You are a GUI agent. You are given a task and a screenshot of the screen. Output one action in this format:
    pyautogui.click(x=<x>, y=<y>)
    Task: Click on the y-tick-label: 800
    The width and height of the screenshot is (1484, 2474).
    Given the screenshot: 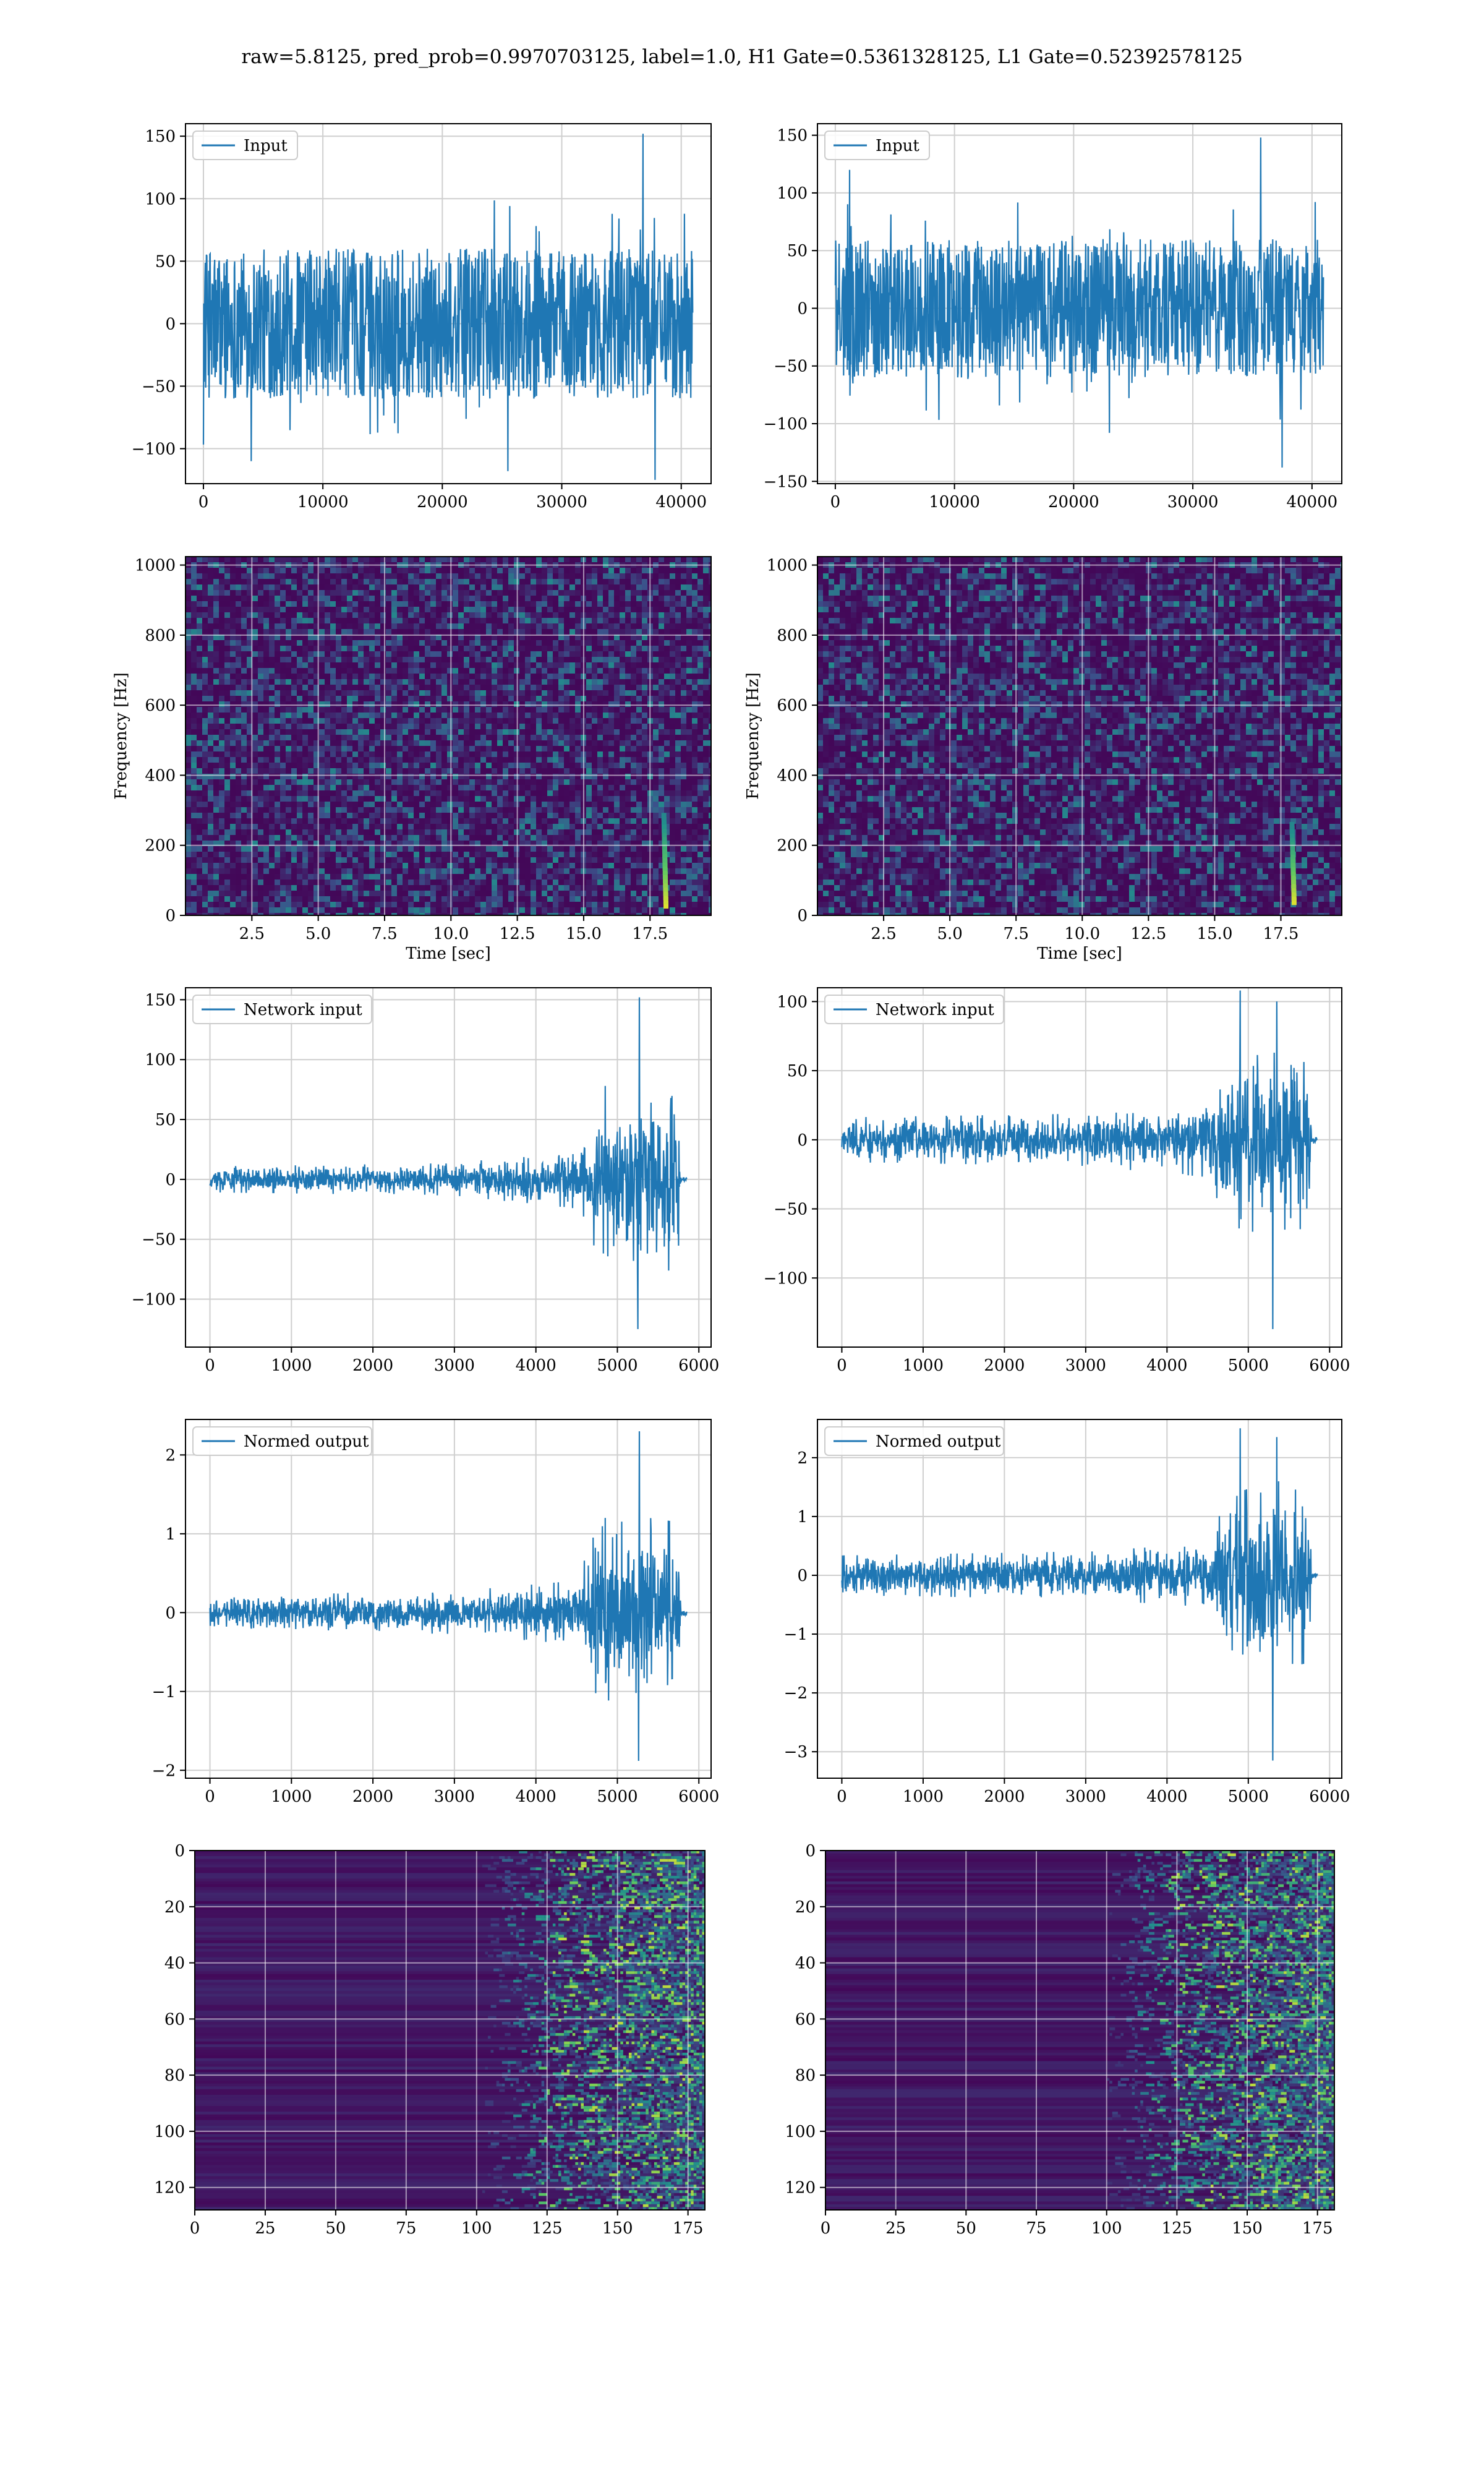 What is the action you would take?
    pyautogui.click(x=160, y=636)
    